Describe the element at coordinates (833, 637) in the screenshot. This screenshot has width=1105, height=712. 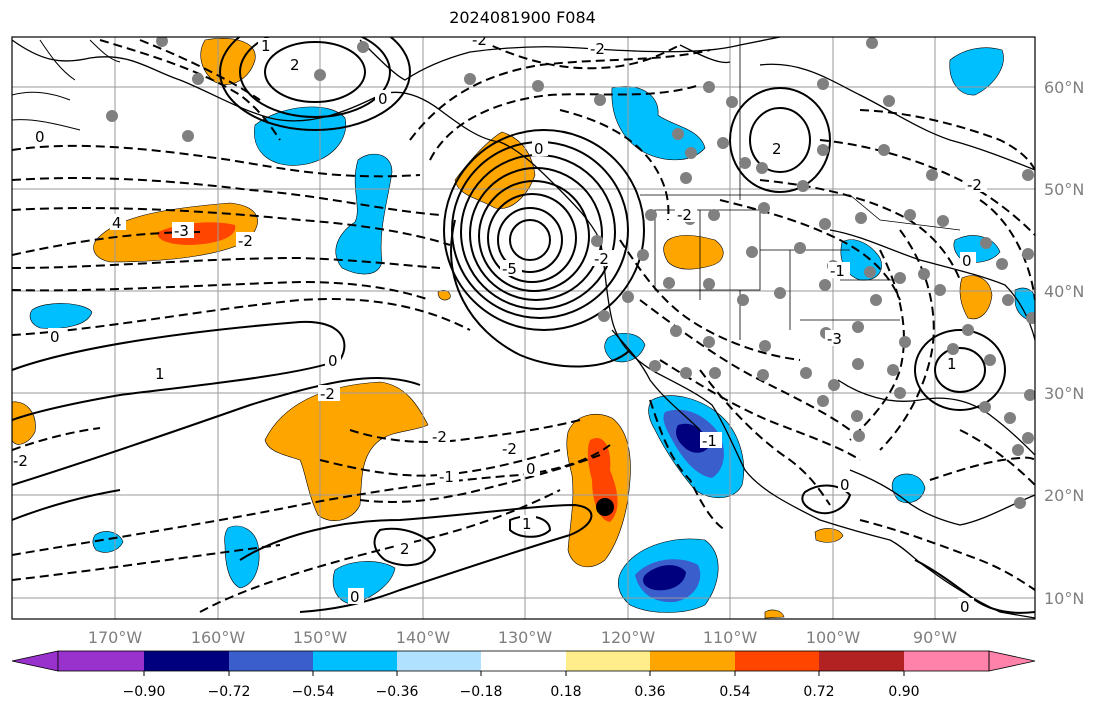
I see `lon-label: 100°W` at that location.